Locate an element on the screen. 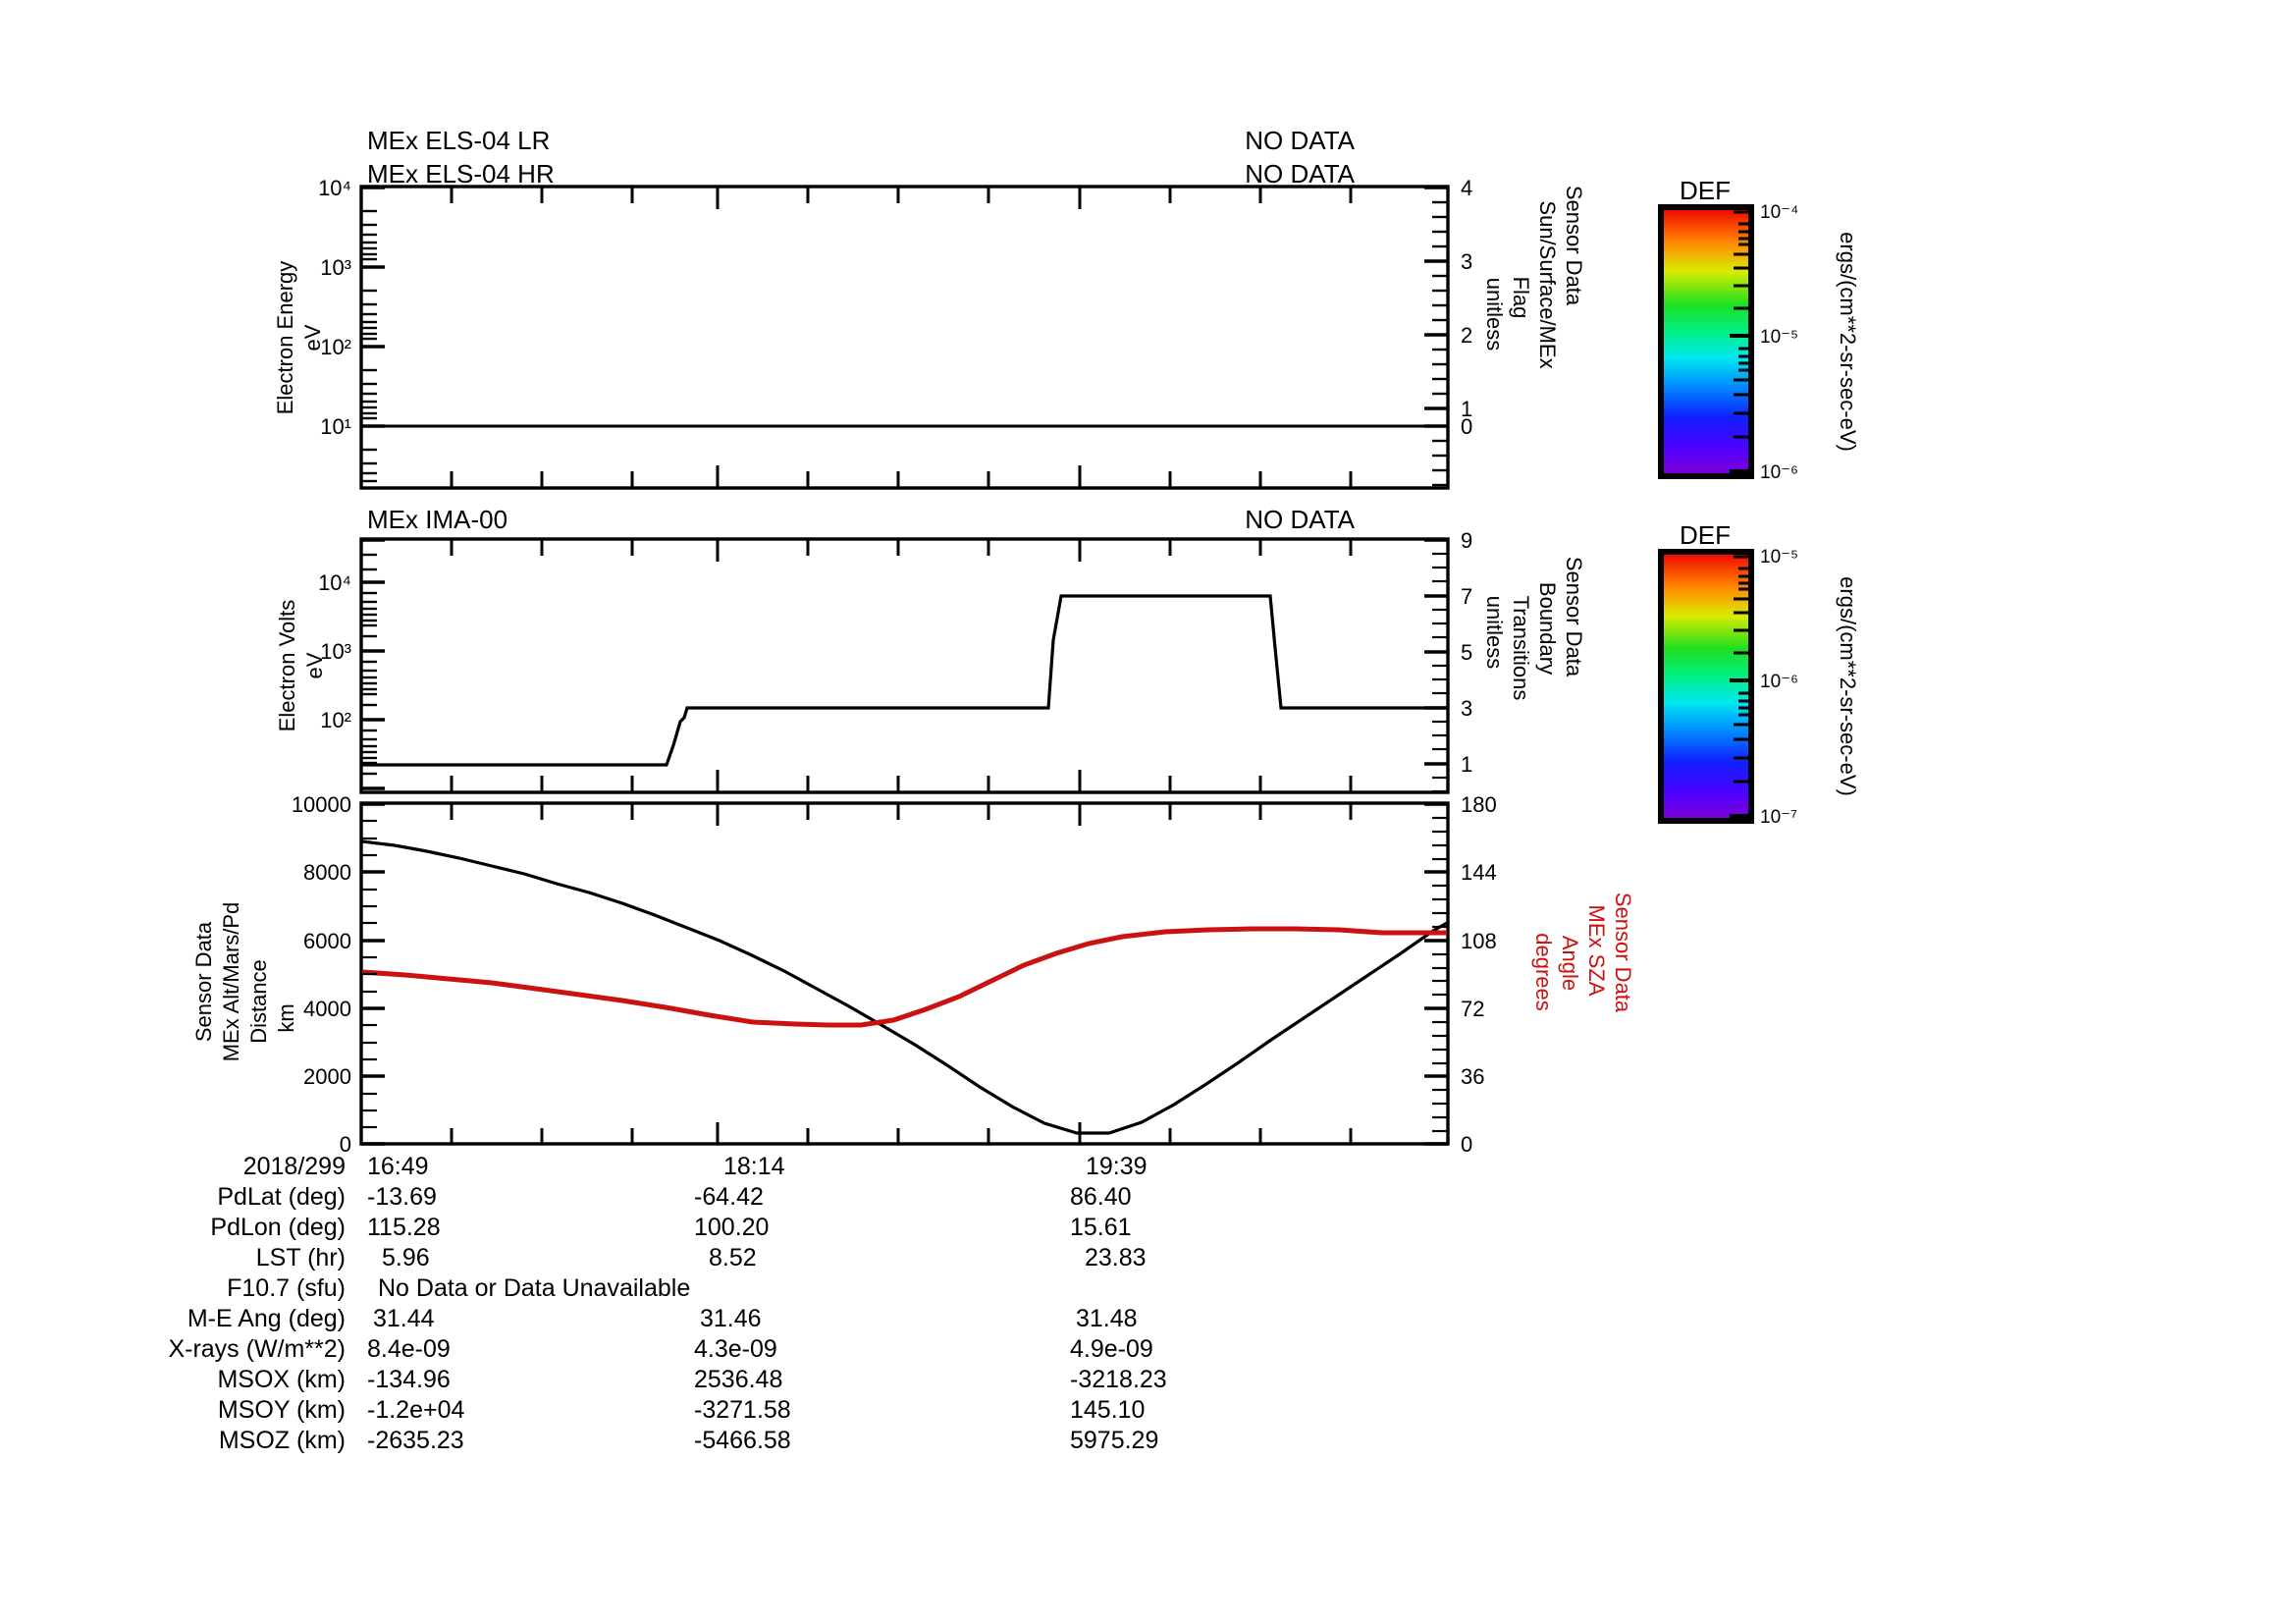 The height and width of the screenshot is (1623, 2296). panel-alt-left-tick-0: 10000 is located at coordinates (321, 804).